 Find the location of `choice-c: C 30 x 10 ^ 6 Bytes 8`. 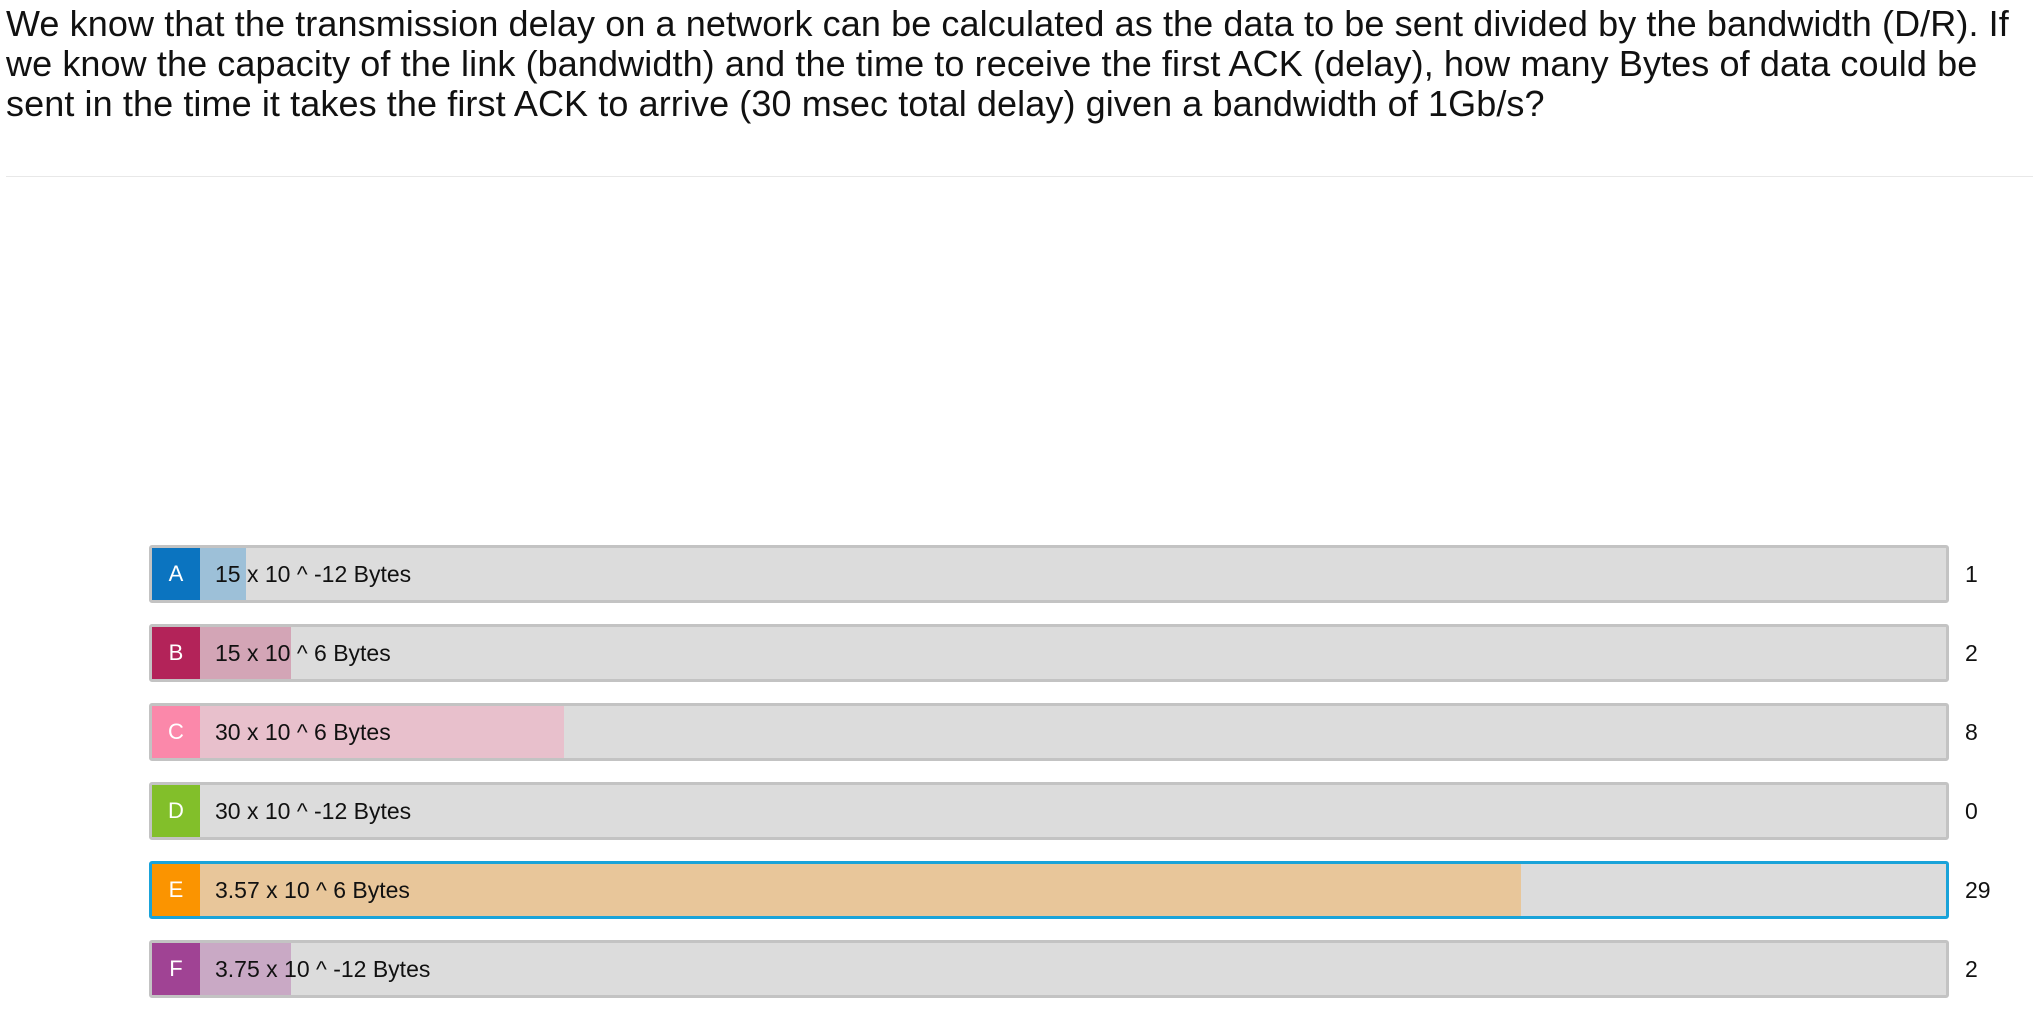

choice-c: C 30 x 10 ^ 6 Bytes 8 is located at coordinates (1091, 732).